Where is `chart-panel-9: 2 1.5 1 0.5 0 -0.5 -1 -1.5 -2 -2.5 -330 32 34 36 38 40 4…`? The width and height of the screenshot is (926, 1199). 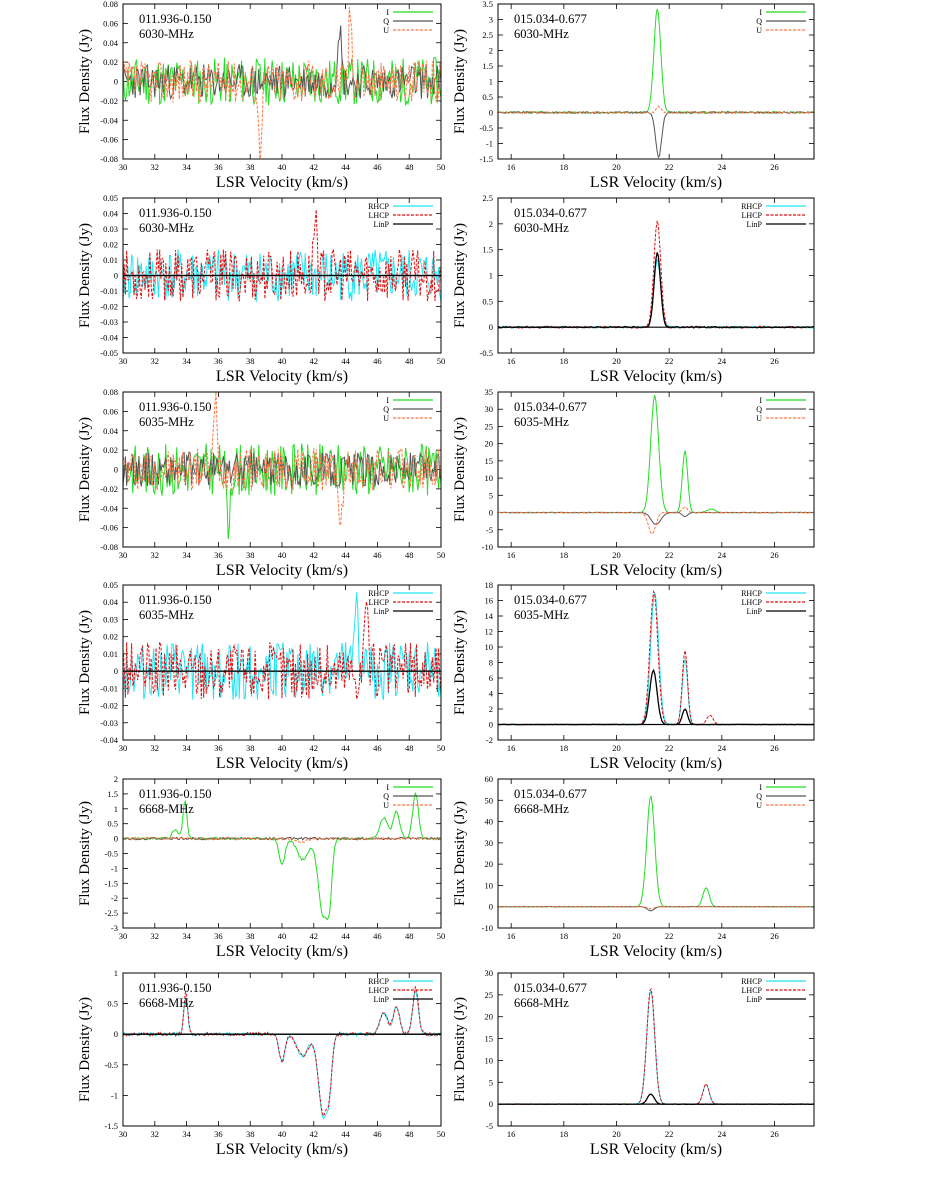
chart-panel-9: 2 1.5 1 0.5 0 -0.5 -1 -1.5 -2 -2.5 -330 32 34 36 38 40 4… is located at coordinates (261, 867).